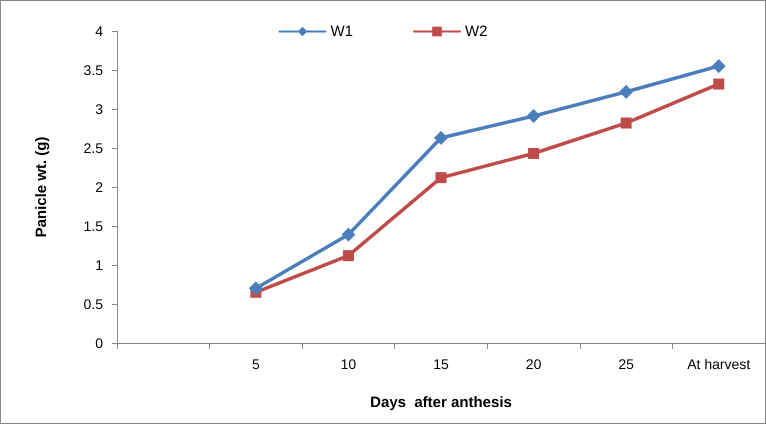 The width and height of the screenshot is (766, 424). What do you see at coordinates (41, 187) in the screenshot?
I see `y-axis-title: Panicle wt. (g)` at bounding box center [41, 187].